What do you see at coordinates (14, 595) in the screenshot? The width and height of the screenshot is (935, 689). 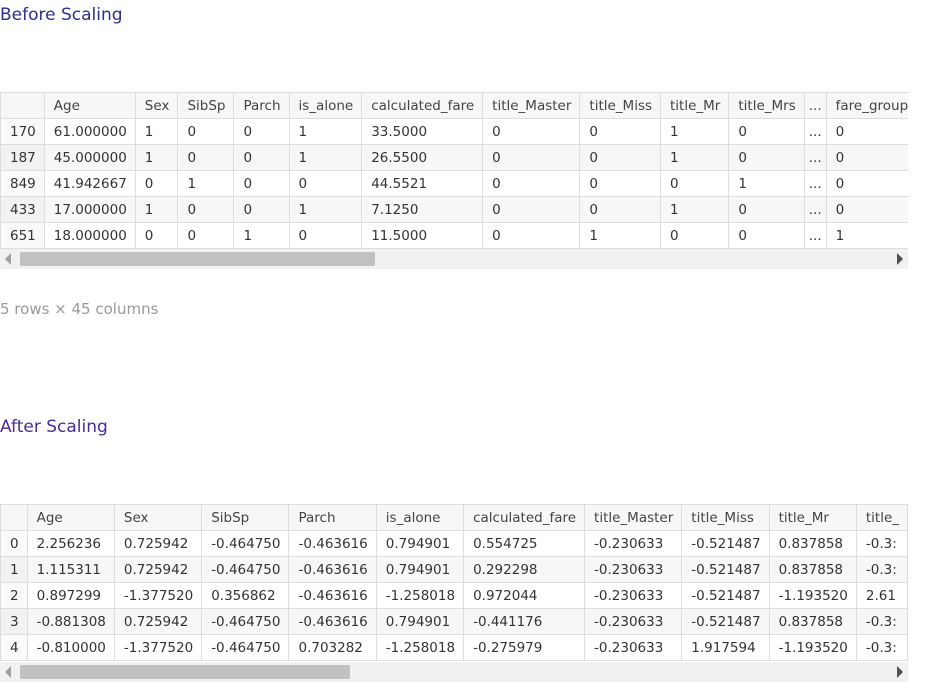 I see `row-index: 2` at bounding box center [14, 595].